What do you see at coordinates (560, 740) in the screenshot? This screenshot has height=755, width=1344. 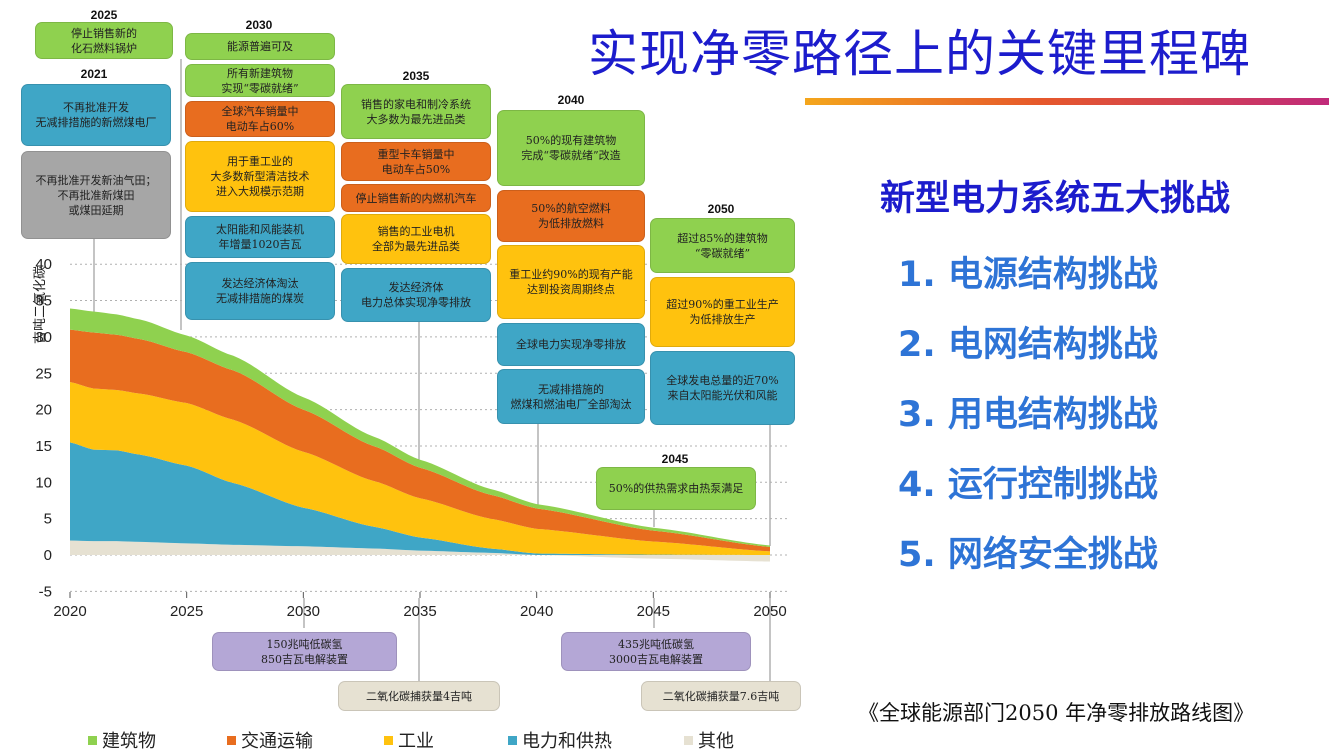 I see `legend-item-power: 电力和供热` at bounding box center [560, 740].